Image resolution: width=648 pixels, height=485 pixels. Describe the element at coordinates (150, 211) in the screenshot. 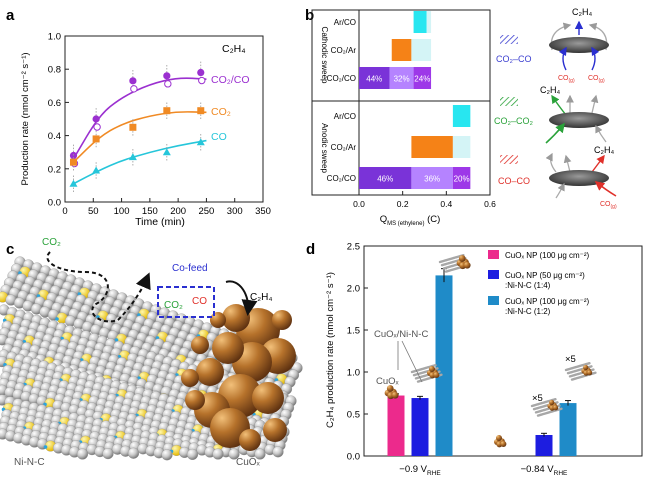

I see `x-tick-label: 150` at that location.